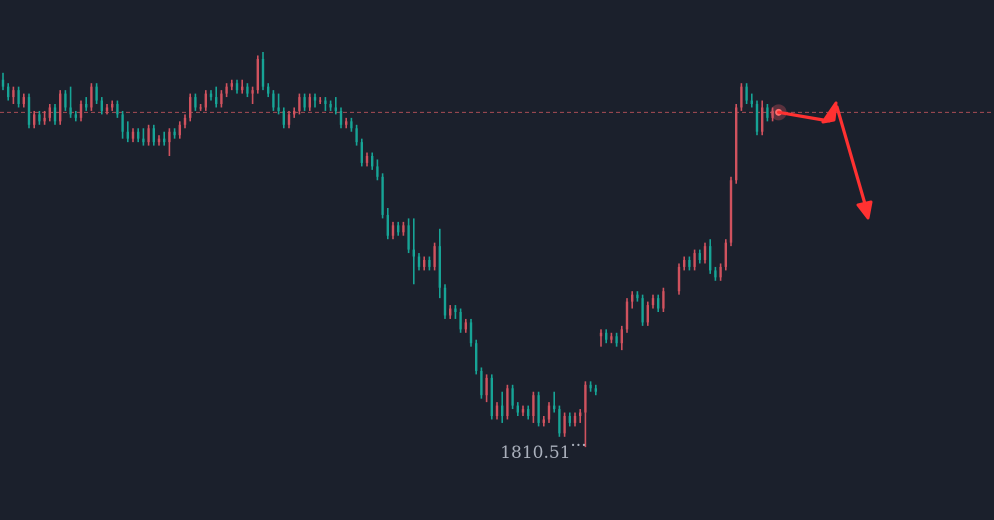  I want to click on arrow-up-head, so click(829, 112).